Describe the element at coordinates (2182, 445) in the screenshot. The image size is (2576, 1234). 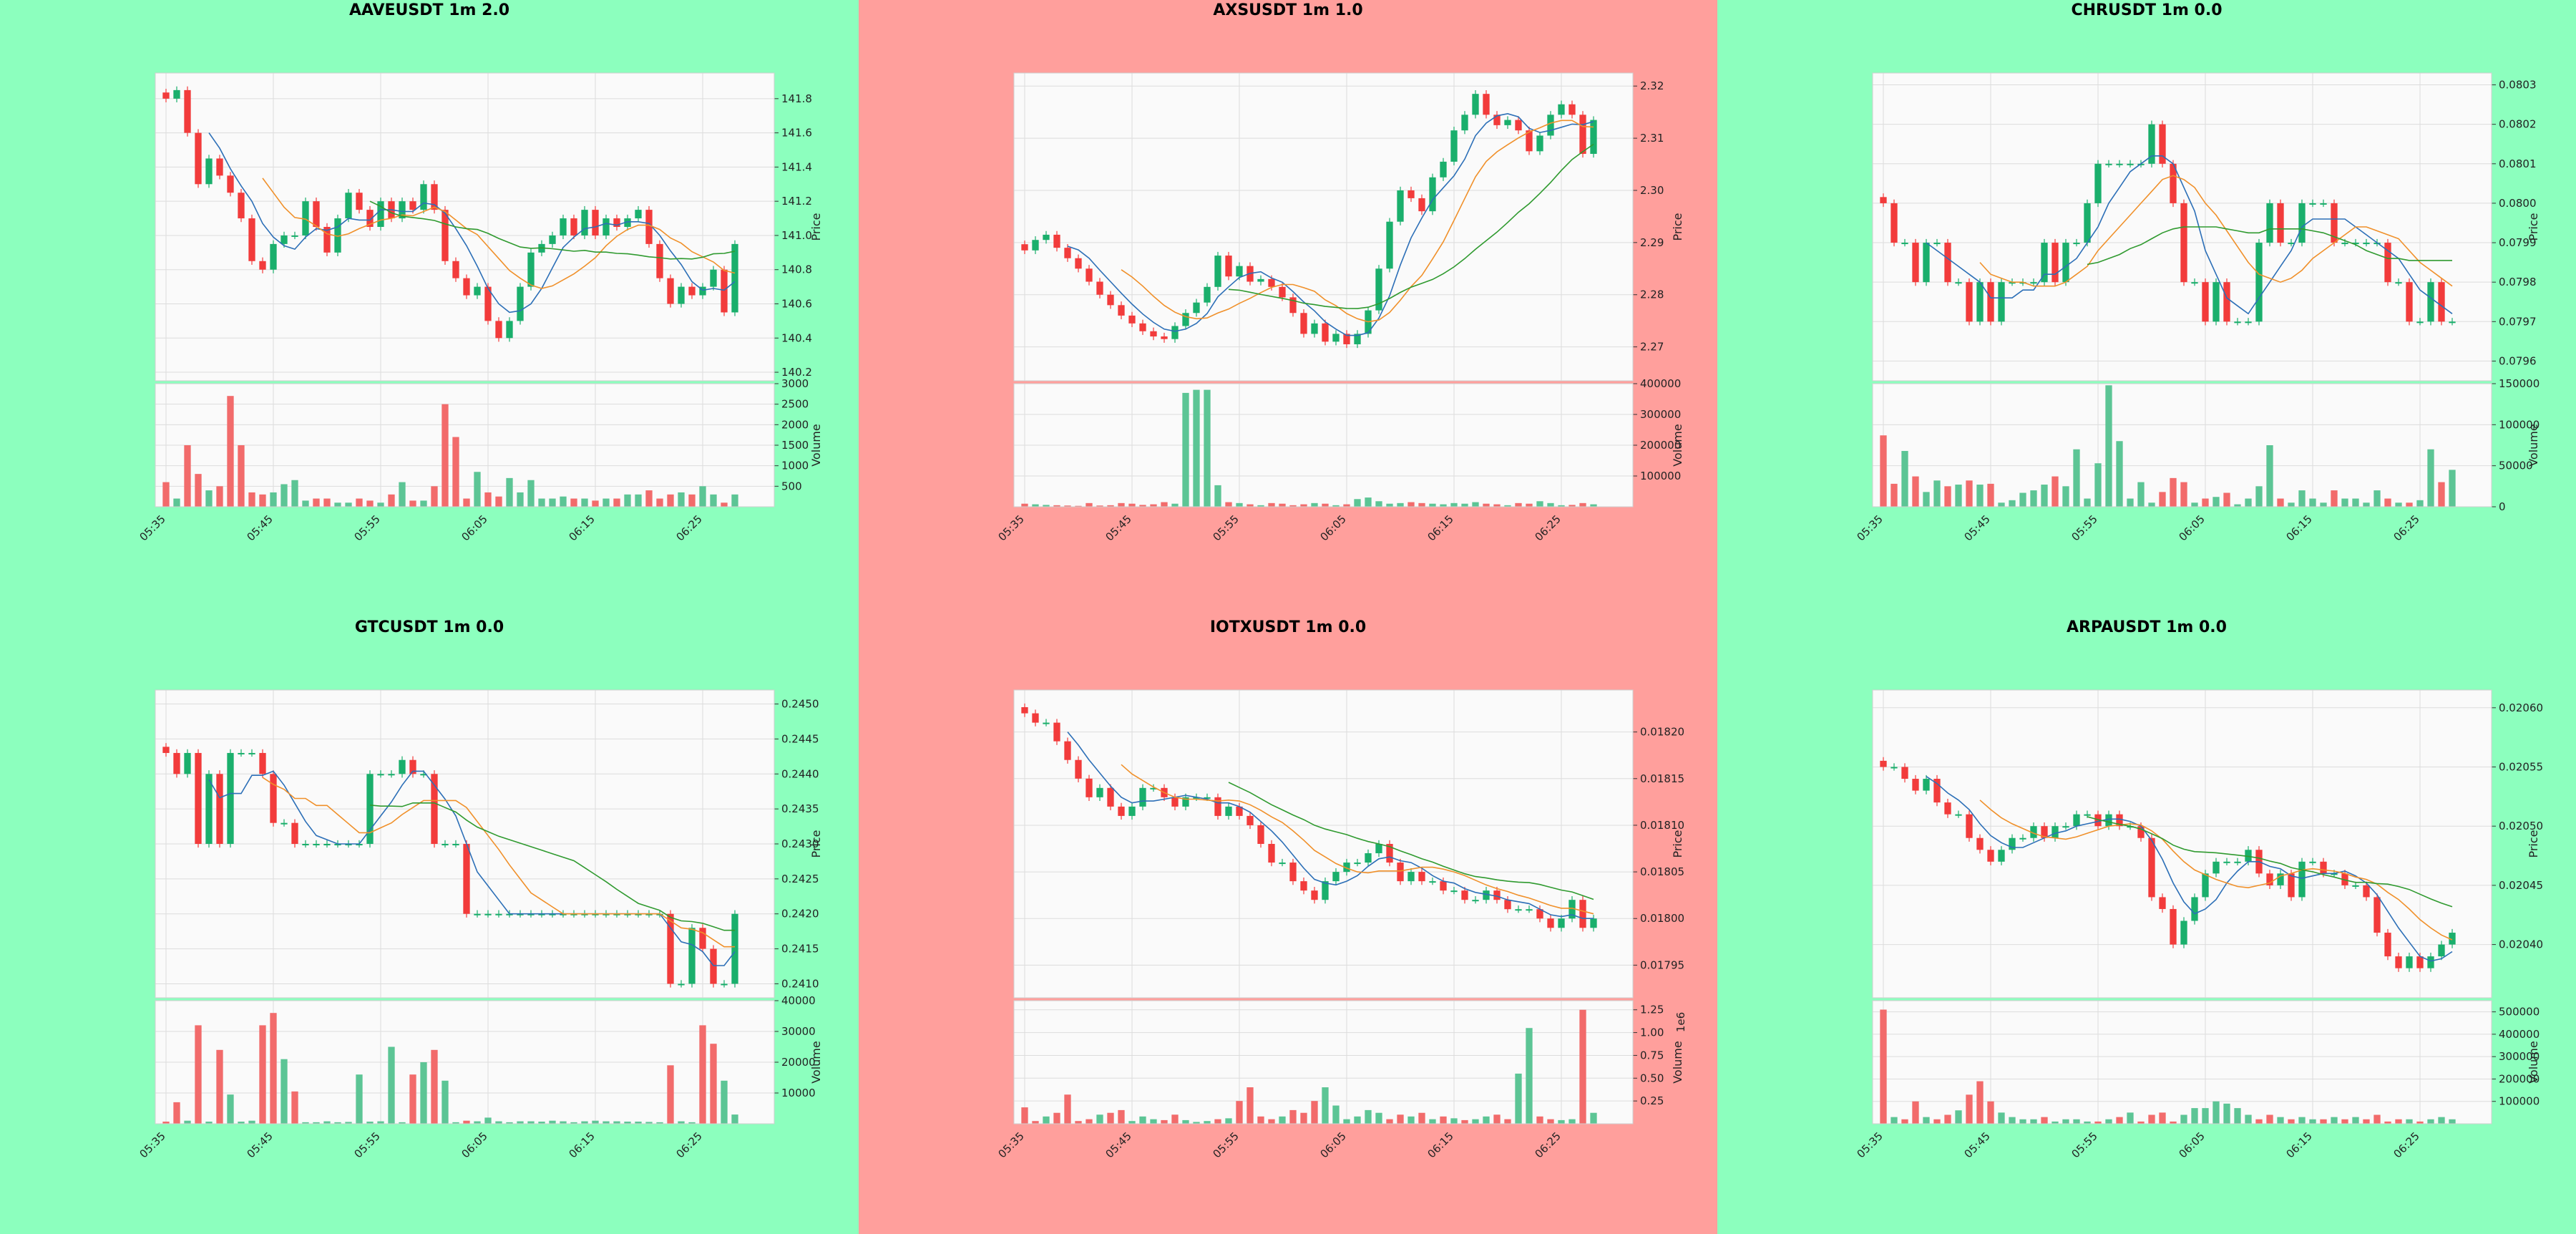
I see `volume-frame` at that location.